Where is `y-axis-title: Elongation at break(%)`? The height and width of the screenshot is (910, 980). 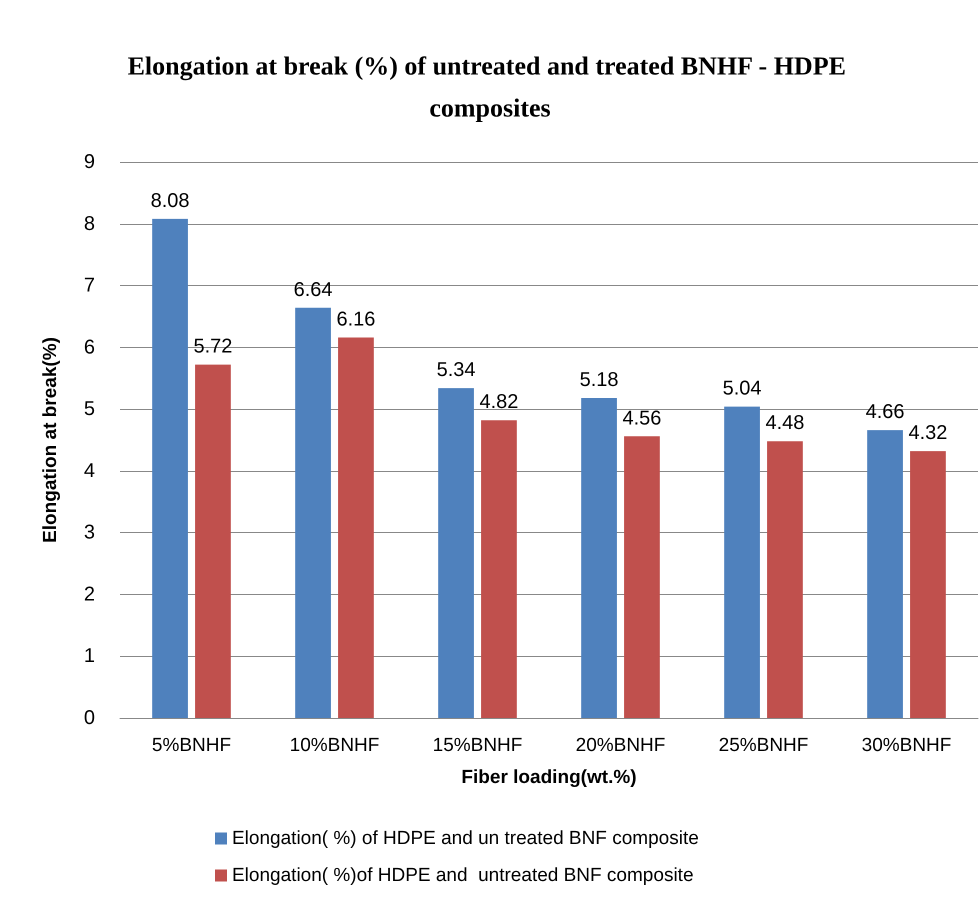 y-axis-title: Elongation at break(%) is located at coordinates (50, 440).